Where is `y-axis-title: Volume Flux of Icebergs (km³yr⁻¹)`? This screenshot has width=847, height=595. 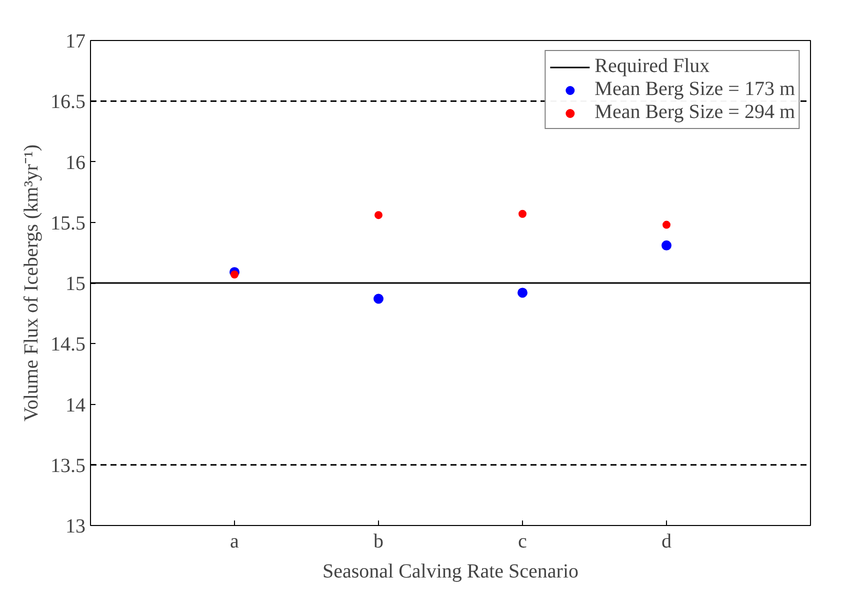 y-axis-title: Volume Flux of Icebergs (km³yr⁻¹) is located at coordinates (31, 283).